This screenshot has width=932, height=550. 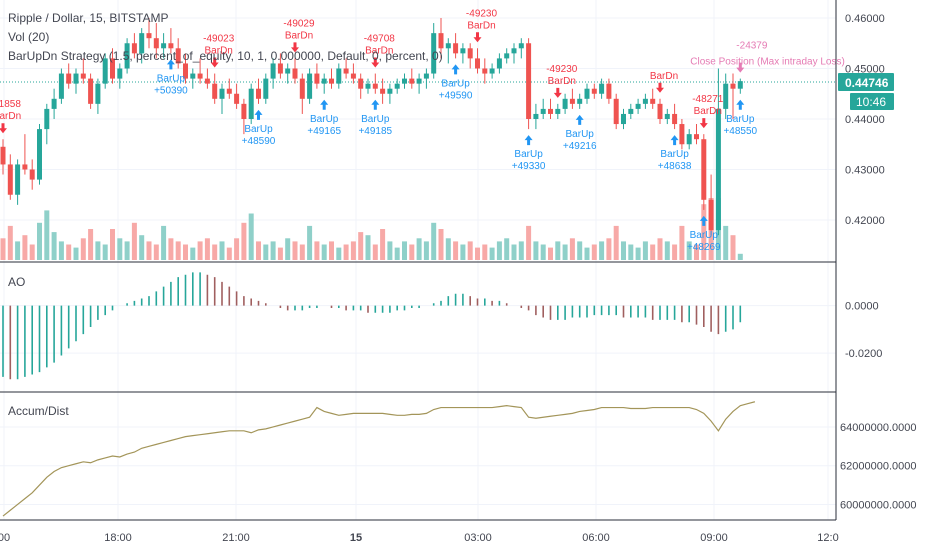 I want to click on price-axis: 0.46000 0.45000 0.44000 0.43000 0.42000, so click(x=865, y=120).